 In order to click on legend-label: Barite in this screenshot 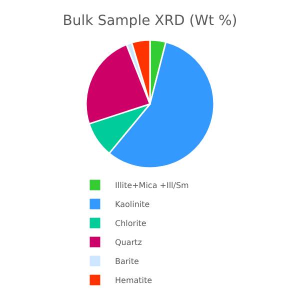, I will do `click(127, 261)`.